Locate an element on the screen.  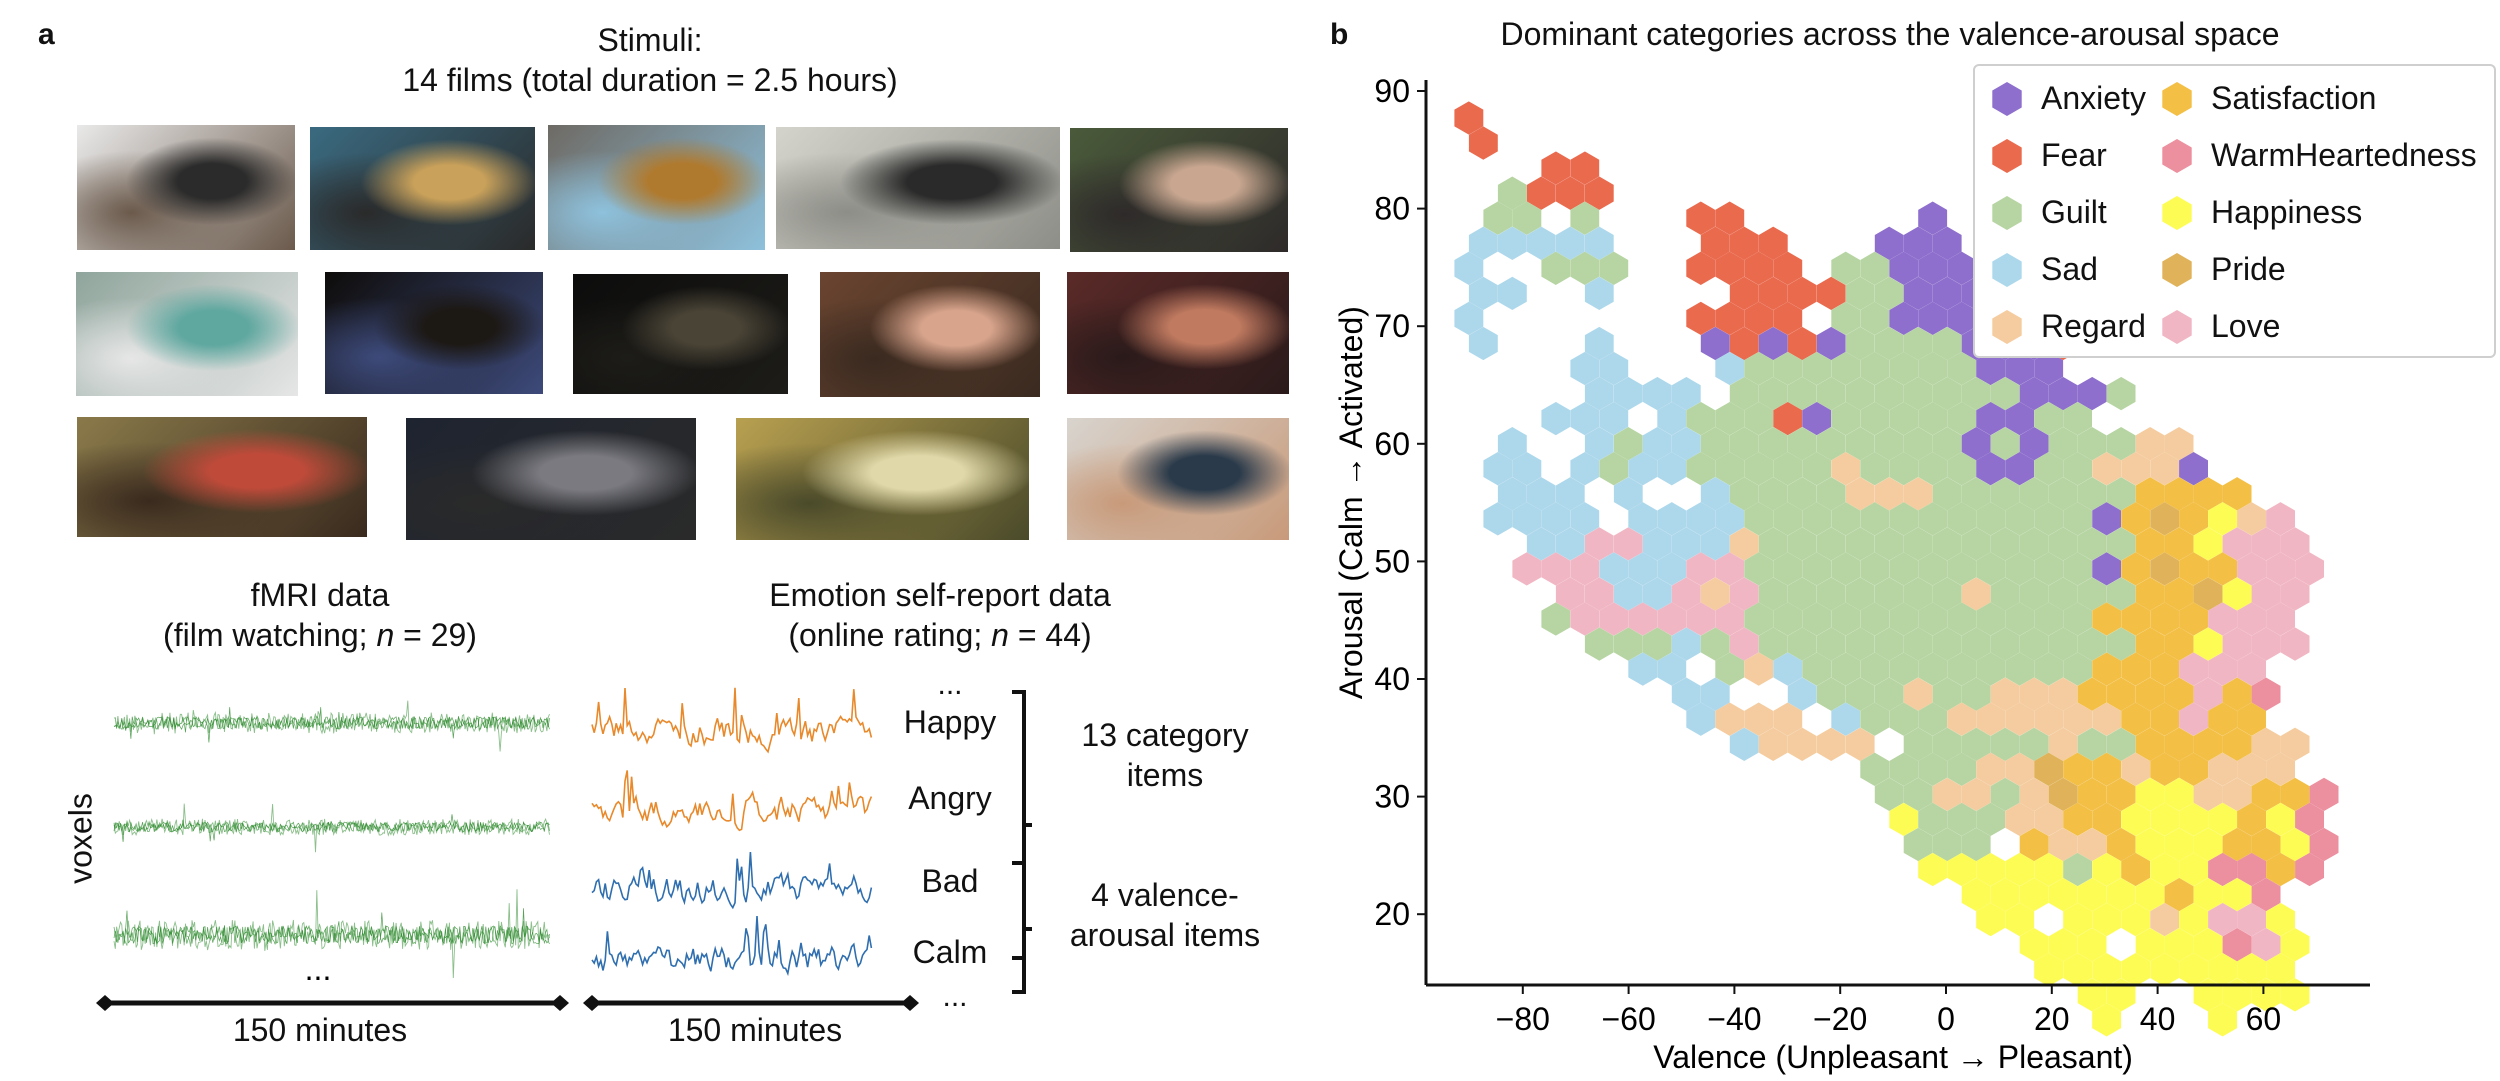
fmri-duration: 150 minutes is located at coordinates (320, 1030).